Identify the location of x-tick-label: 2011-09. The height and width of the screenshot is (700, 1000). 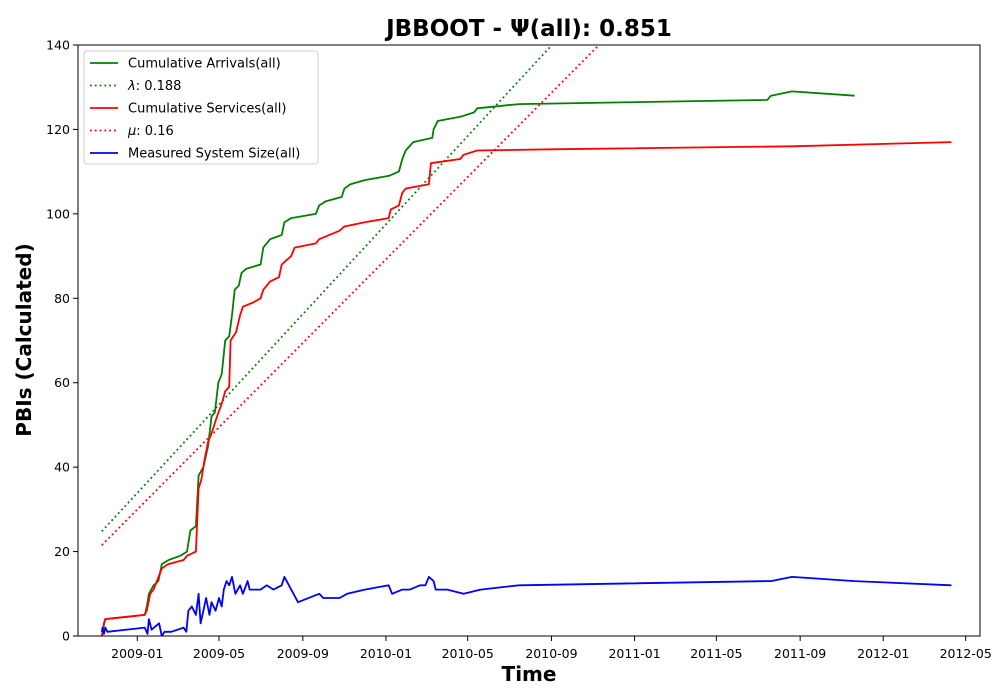
(800, 653).